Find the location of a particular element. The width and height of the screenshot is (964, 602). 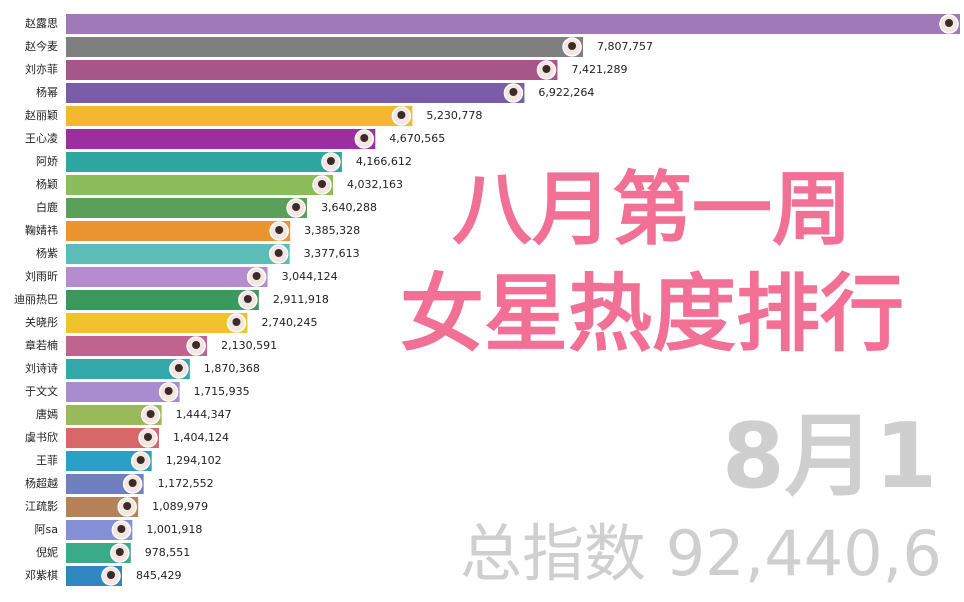

category-label: 邓紫棋 is located at coordinates (41, 575).